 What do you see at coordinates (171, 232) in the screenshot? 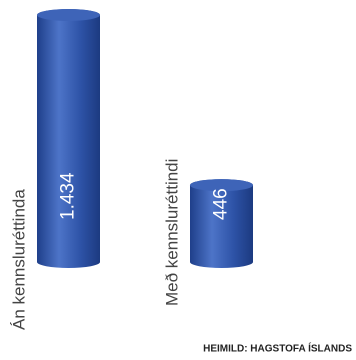
I see `category-label: Með kennsluréttindi` at bounding box center [171, 232].